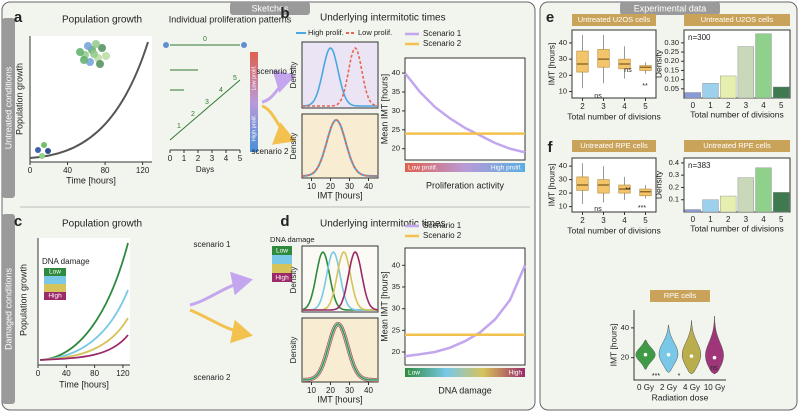  What do you see at coordinates (326, 32) in the screenshot?
I see `legend-label: High prolif.` at bounding box center [326, 32].